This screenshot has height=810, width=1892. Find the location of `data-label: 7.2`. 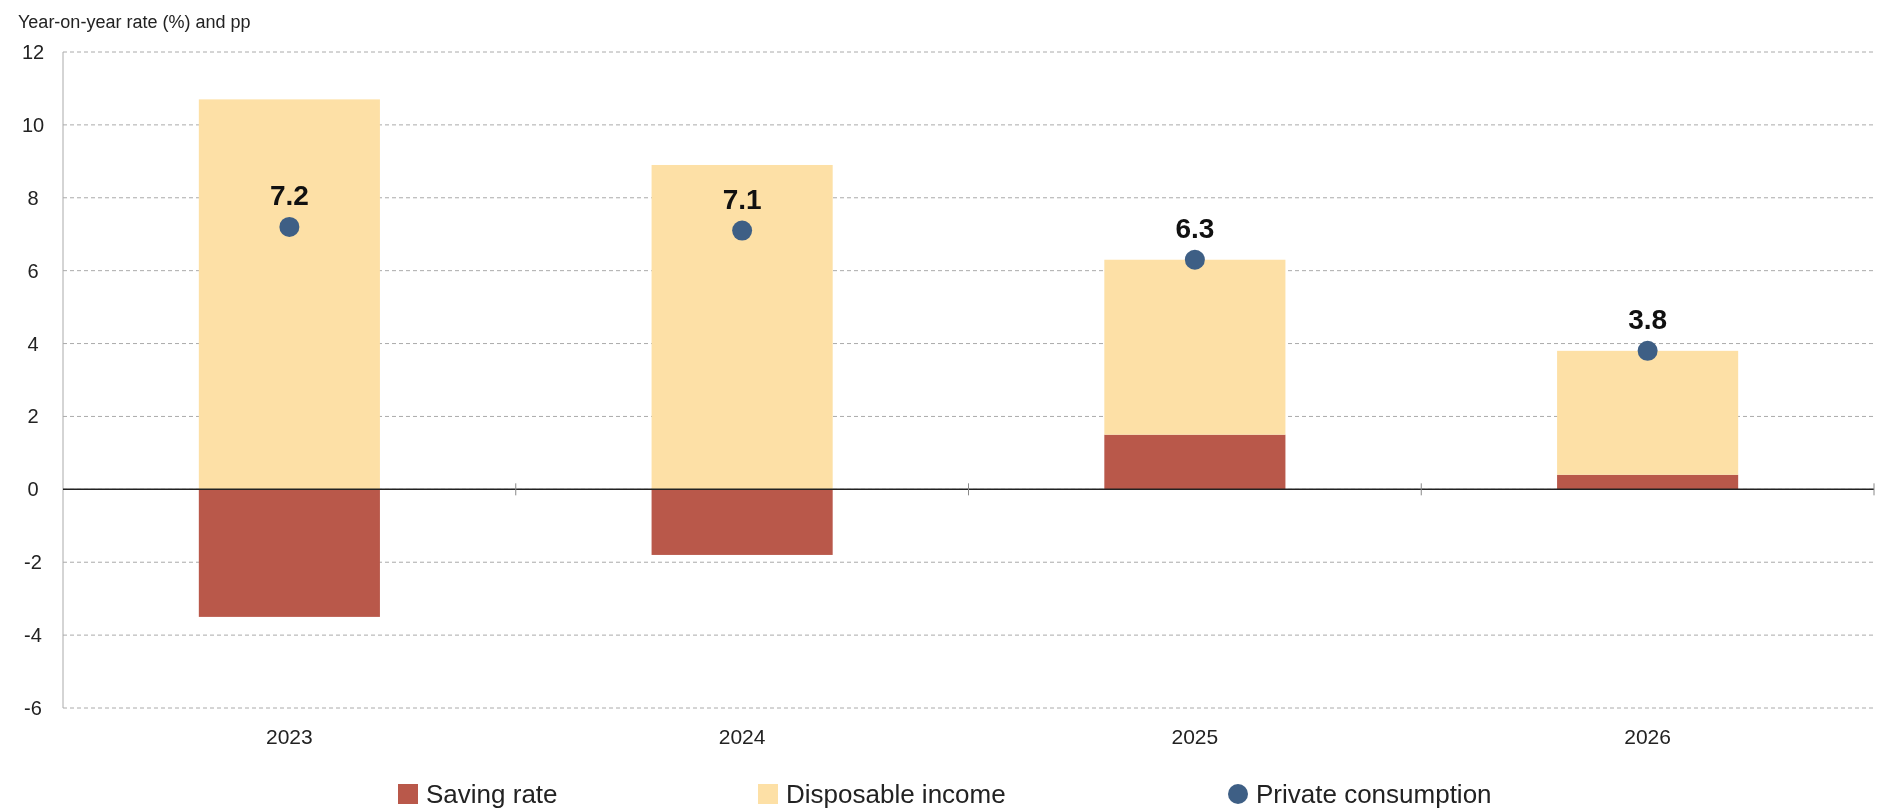

data-label: 7.2 is located at coordinates (289, 195).